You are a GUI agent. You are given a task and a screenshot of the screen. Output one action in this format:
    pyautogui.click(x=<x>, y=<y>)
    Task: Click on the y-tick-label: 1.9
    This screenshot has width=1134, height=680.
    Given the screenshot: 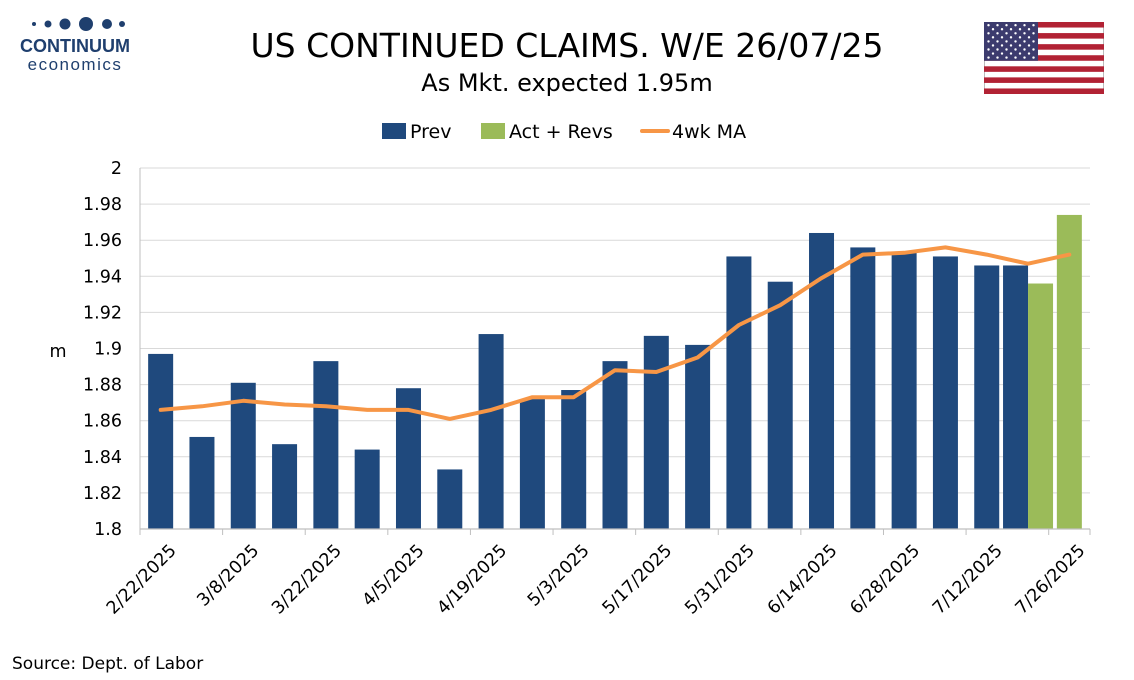 What is the action you would take?
    pyautogui.click(x=108, y=350)
    